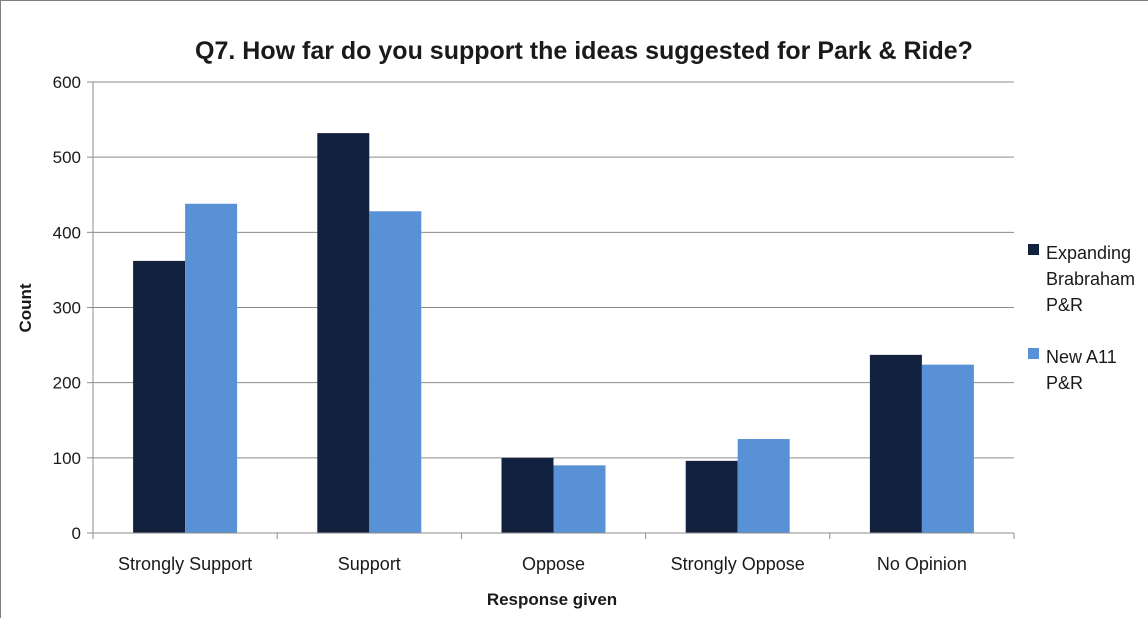 Image resolution: width=1148 pixels, height=619 pixels. I want to click on y-tick-labels: 0 100 200 300 400 500 600, so click(73, 308).